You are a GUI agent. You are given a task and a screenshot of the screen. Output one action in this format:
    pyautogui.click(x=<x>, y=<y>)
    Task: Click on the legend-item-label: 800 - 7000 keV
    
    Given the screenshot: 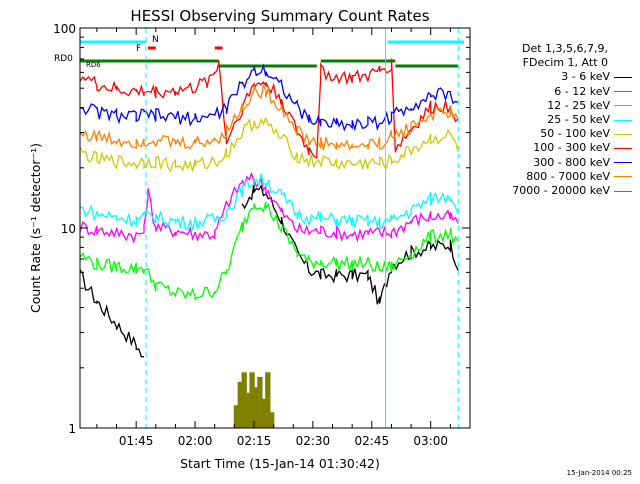 What is the action you would take?
    pyautogui.click(x=568, y=176)
    